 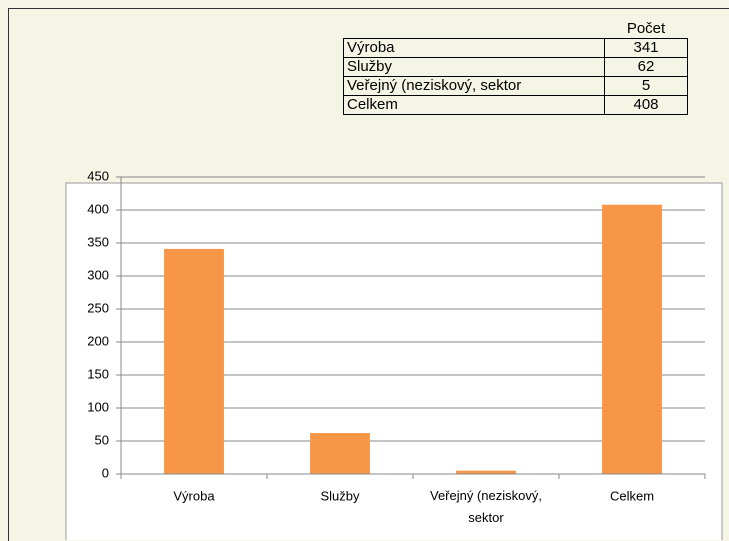 What do you see at coordinates (98, 406) in the screenshot?
I see `y-tick-label: 100` at bounding box center [98, 406].